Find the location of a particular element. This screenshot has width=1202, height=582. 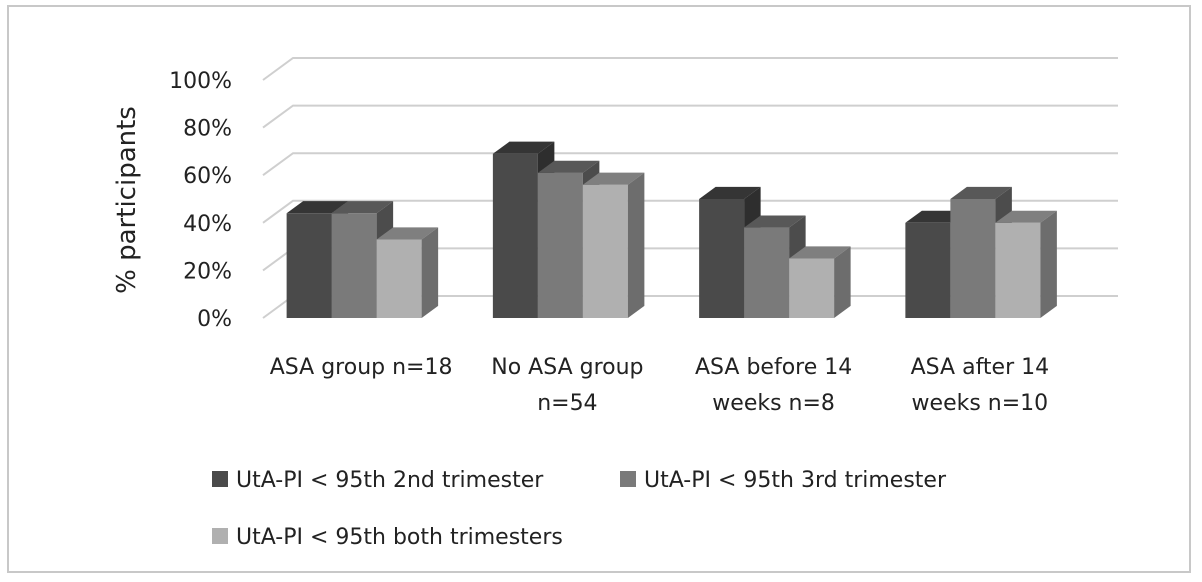

y-tick-label: 60% is located at coordinates (207, 176).